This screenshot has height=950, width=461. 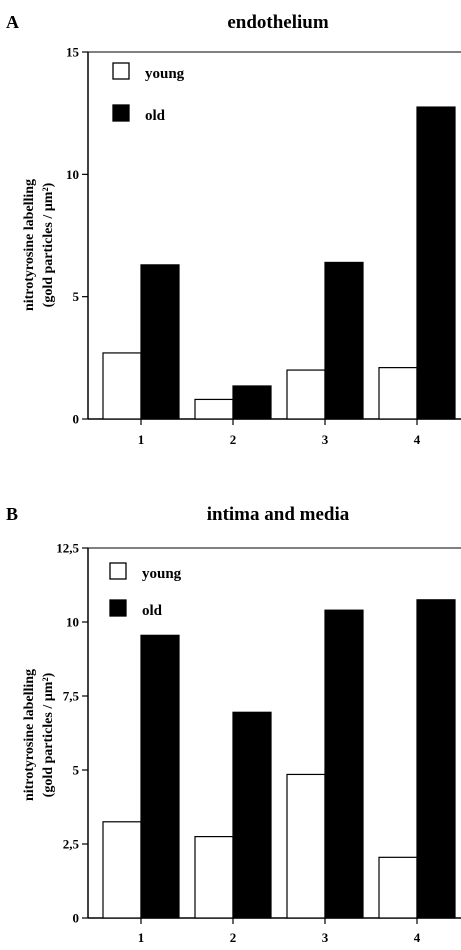 What do you see at coordinates (71, 844) in the screenshot?
I see `y-tick-label: 2,5` at bounding box center [71, 844].